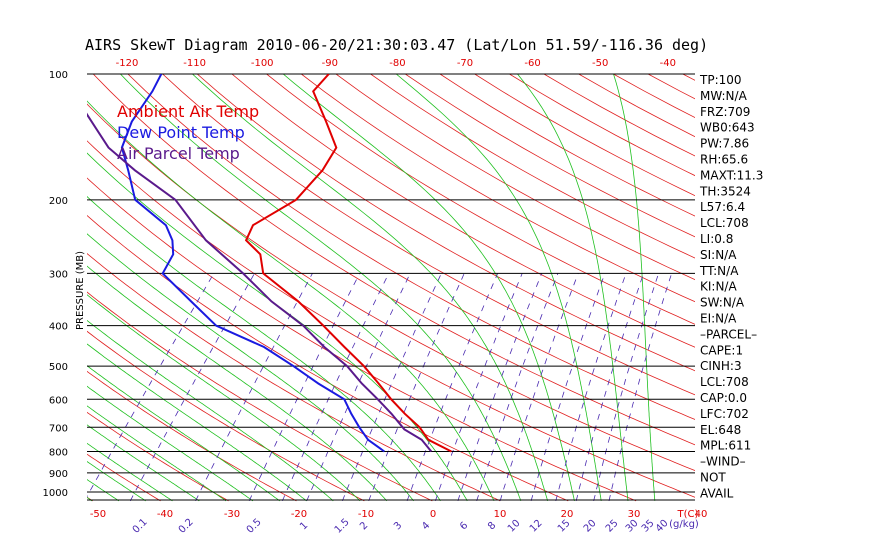 The width and height of the screenshot is (870, 560). What do you see at coordinates (612, 526) in the screenshot?
I see `mixing-ratio-label: 25` at bounding box center [612, 526].